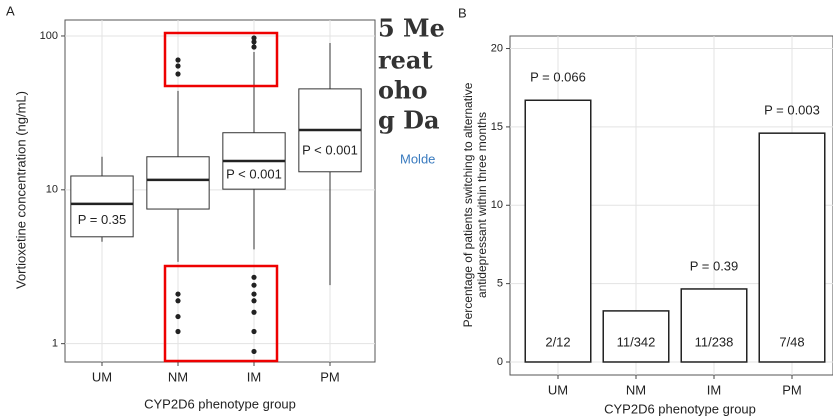  I want to click on y-tick-label: 100, so click(49, 36).